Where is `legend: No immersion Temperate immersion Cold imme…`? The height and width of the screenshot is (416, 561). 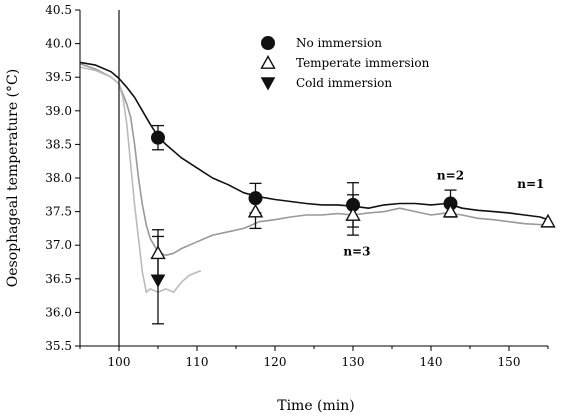 legend: No immersion Temperate immersion Cold imme… is located at coordinates (345, 63).